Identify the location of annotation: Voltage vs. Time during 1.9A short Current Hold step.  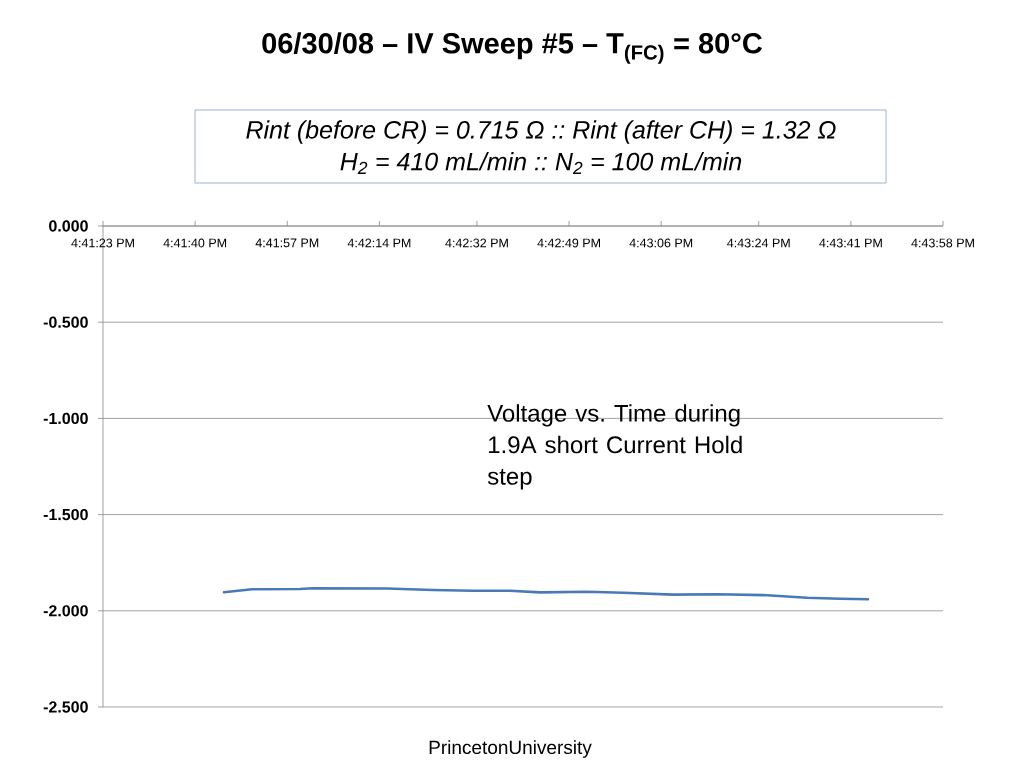
(614, 447).